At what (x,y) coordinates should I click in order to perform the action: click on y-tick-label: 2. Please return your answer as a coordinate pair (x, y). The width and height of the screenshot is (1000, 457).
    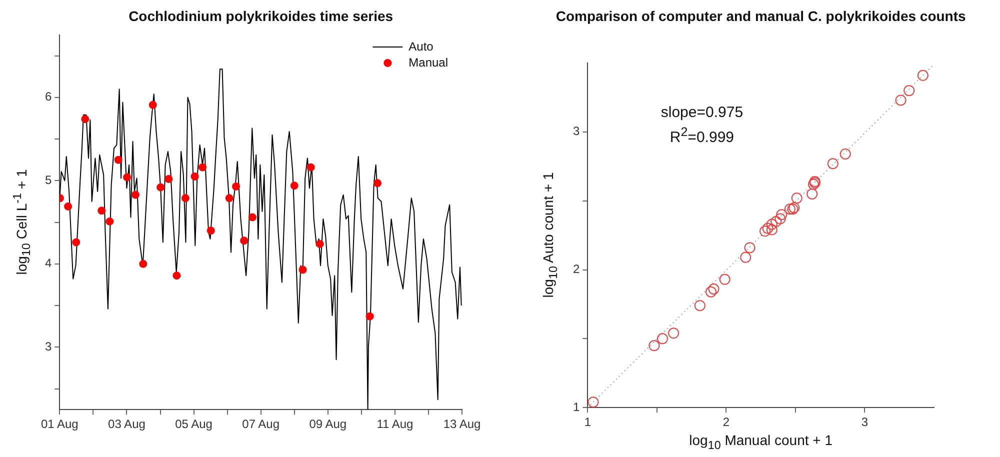
    Looking at the image, I should click on (576, 269).